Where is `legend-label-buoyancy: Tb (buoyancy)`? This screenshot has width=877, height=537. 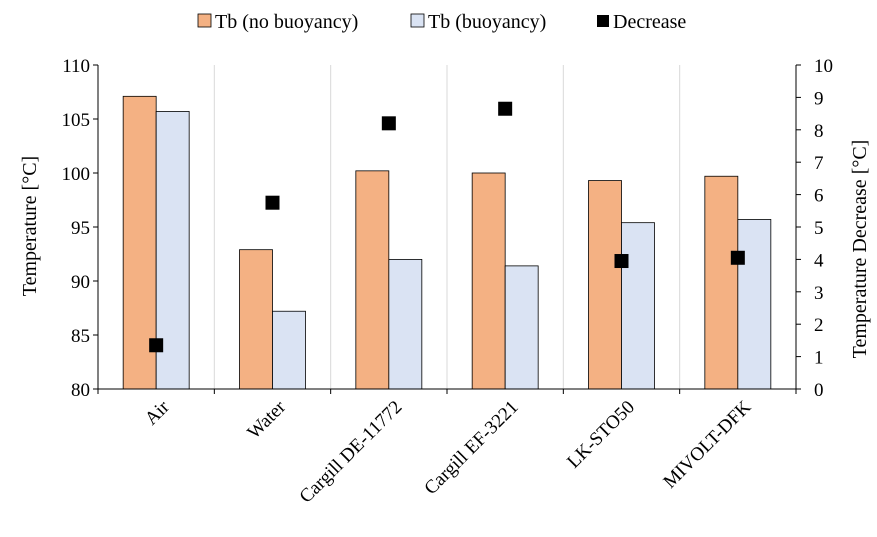
legend-label-buoyancy: Tb (buoyancy) is located at coordinates (487, 22).